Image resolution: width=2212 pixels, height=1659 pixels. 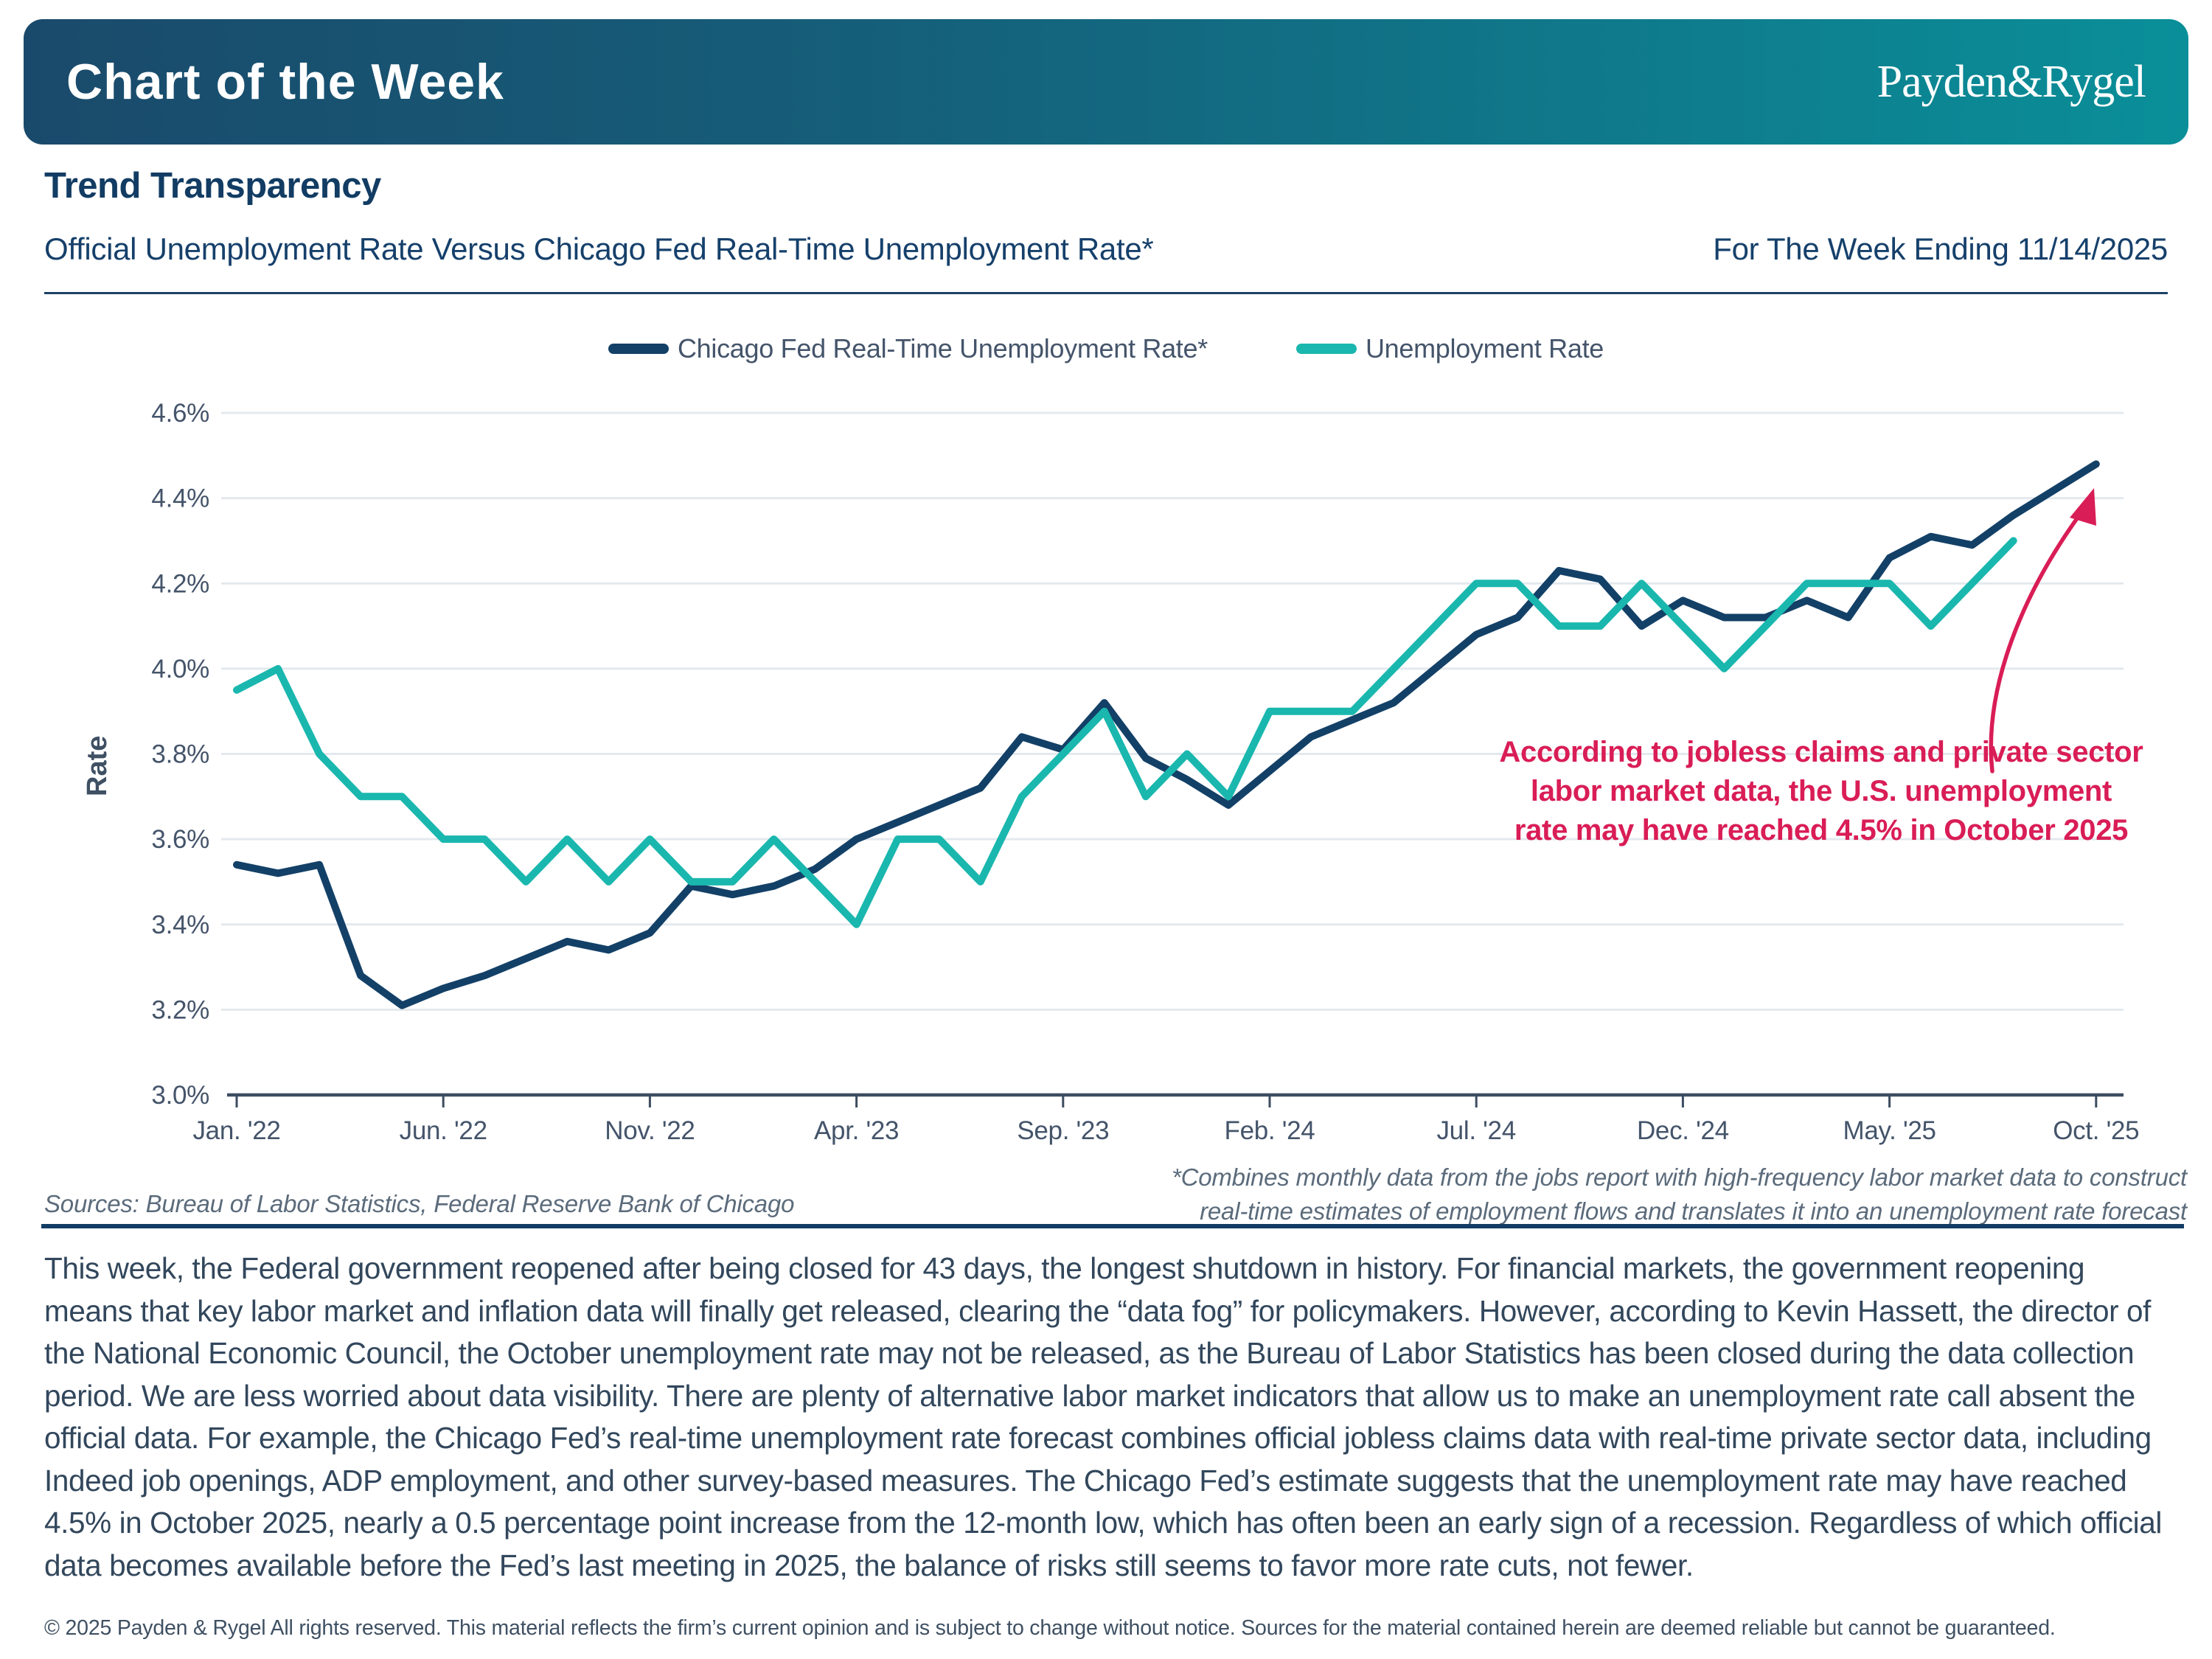 What do you see at coordinates (1889, 1130) in the screenshot?
I see `svg-text: May. '25` at bounding box center [1889, 1130].